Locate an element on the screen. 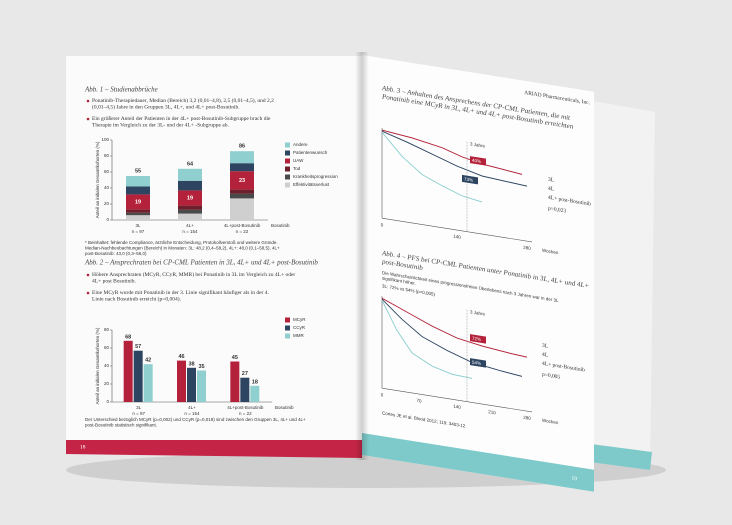  page-number: 18 is located at coordinates (83, 447).